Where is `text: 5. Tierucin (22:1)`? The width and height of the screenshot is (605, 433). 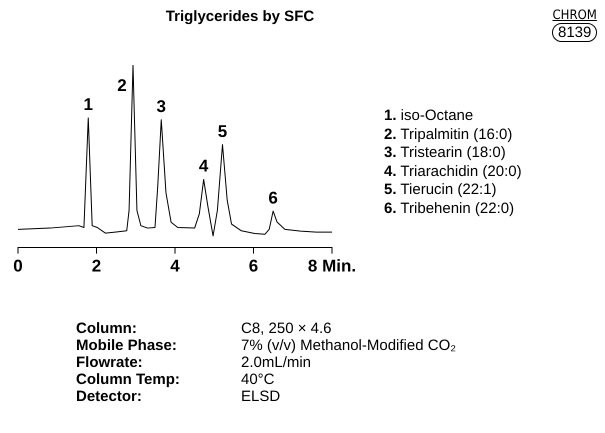 text: 5. Tierucin (22:1) is located at coordinates (441, 190).